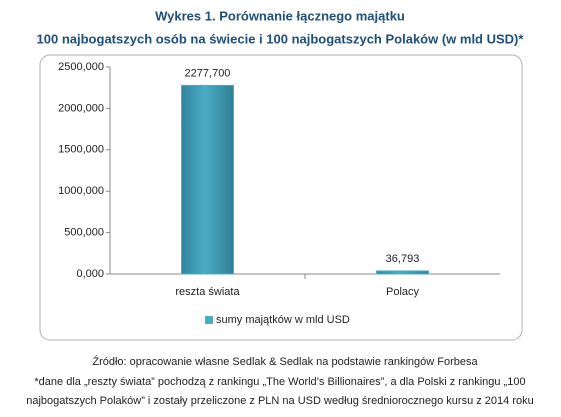 The image size is (561, 417). I want to click on y-tick-label: 0,000, so click(90, 274).